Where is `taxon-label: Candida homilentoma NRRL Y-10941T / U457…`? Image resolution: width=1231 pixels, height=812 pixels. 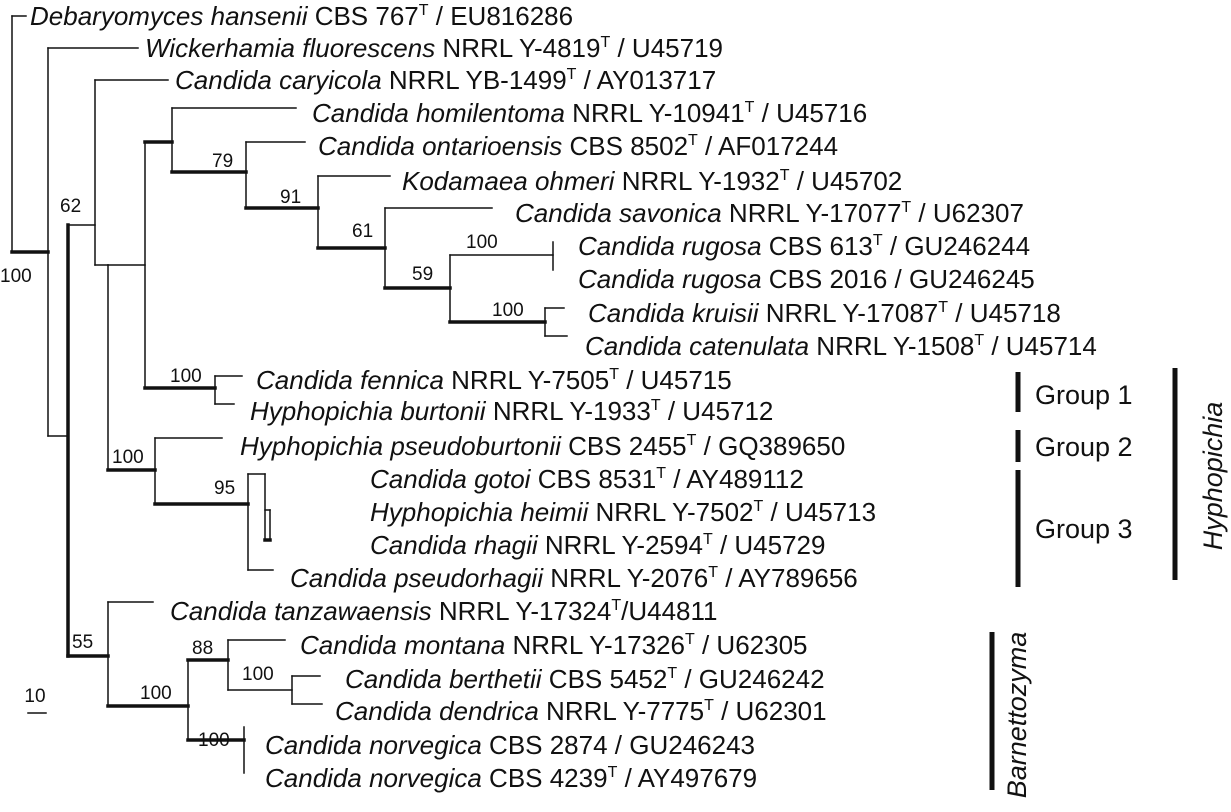
taxon-label: Candida homilentoma NRRL Y-10941T / U457… is located at coordinates (589, 113).